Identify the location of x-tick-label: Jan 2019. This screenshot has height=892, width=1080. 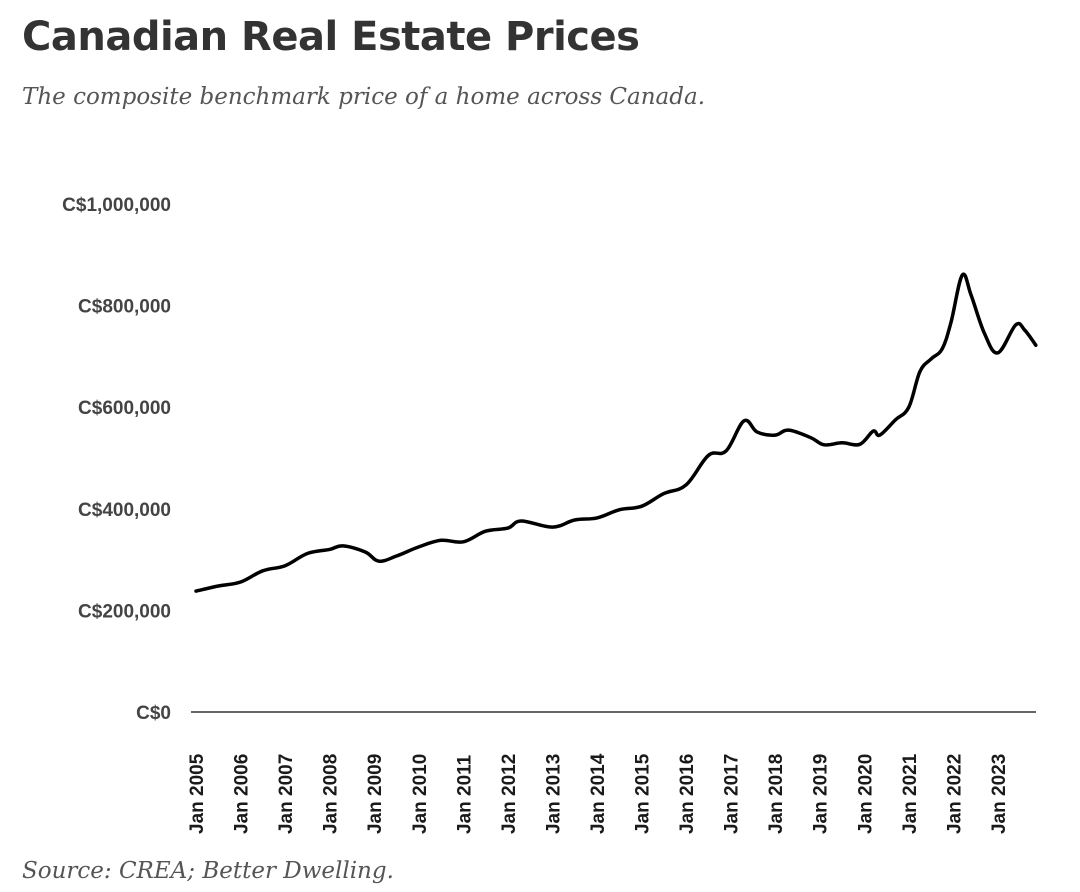
(821, 794).